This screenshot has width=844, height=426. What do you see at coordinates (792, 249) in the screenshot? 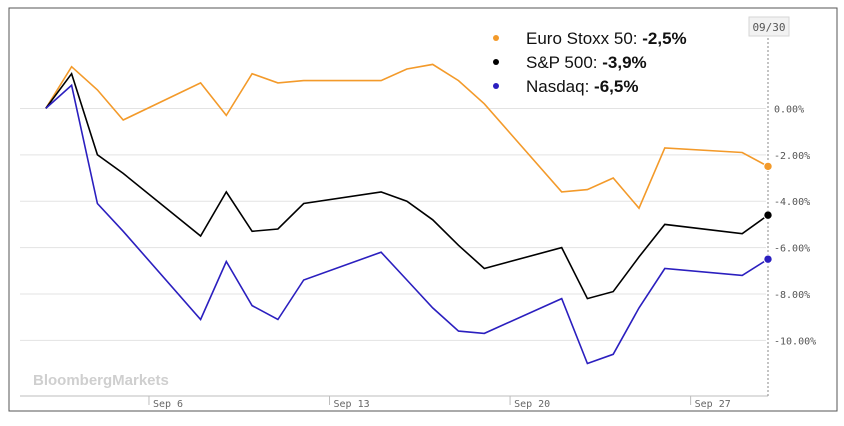
I see `y-tick-label: -6.00%` at bounding box center [792, 249].